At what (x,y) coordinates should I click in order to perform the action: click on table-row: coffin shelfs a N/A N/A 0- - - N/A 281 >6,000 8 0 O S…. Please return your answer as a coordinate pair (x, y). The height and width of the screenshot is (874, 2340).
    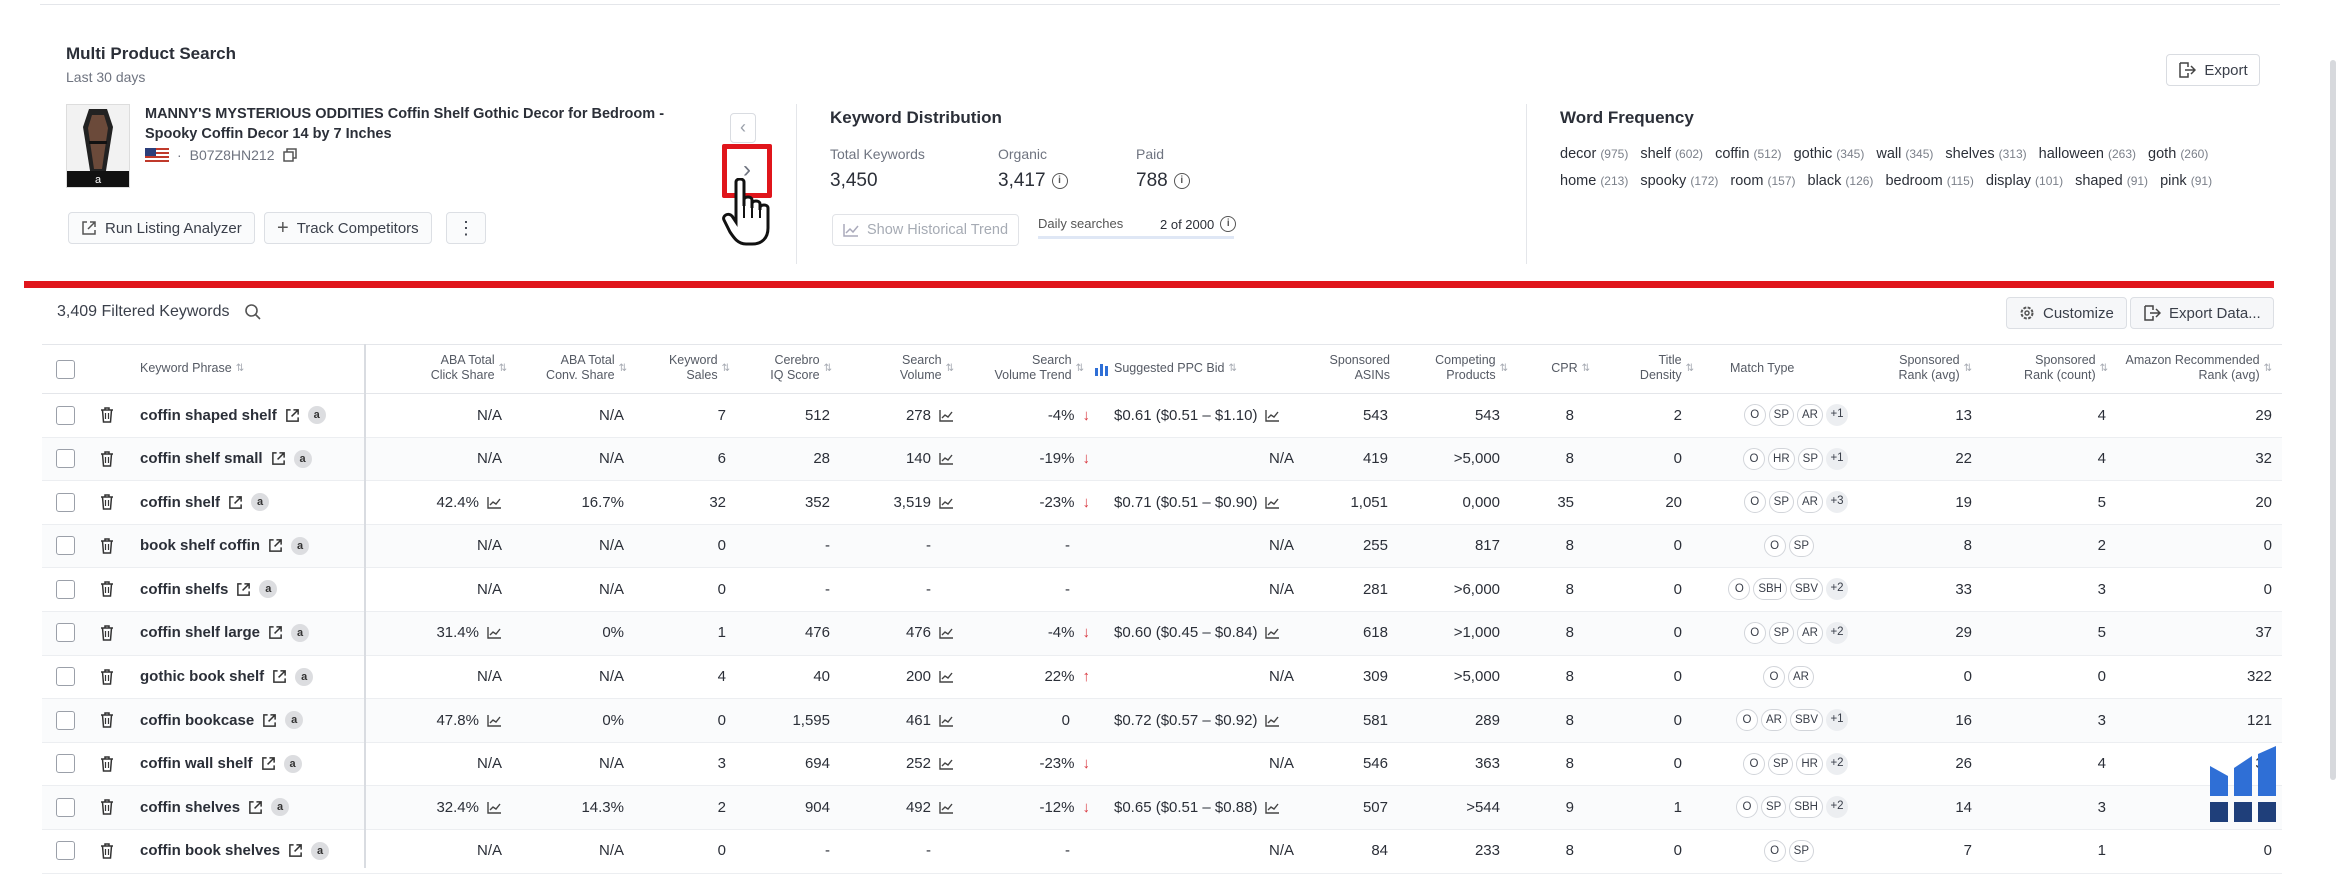
    Looking at the image, I should click on (1162, 590).